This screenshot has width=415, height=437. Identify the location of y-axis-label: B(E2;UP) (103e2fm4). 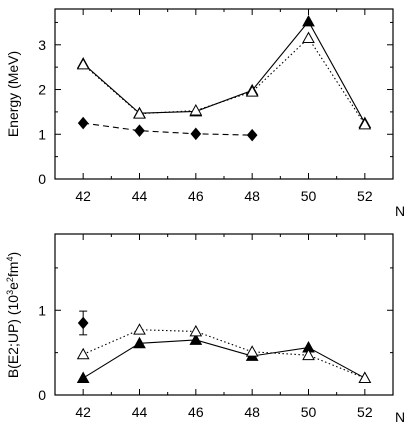
(13, 315).